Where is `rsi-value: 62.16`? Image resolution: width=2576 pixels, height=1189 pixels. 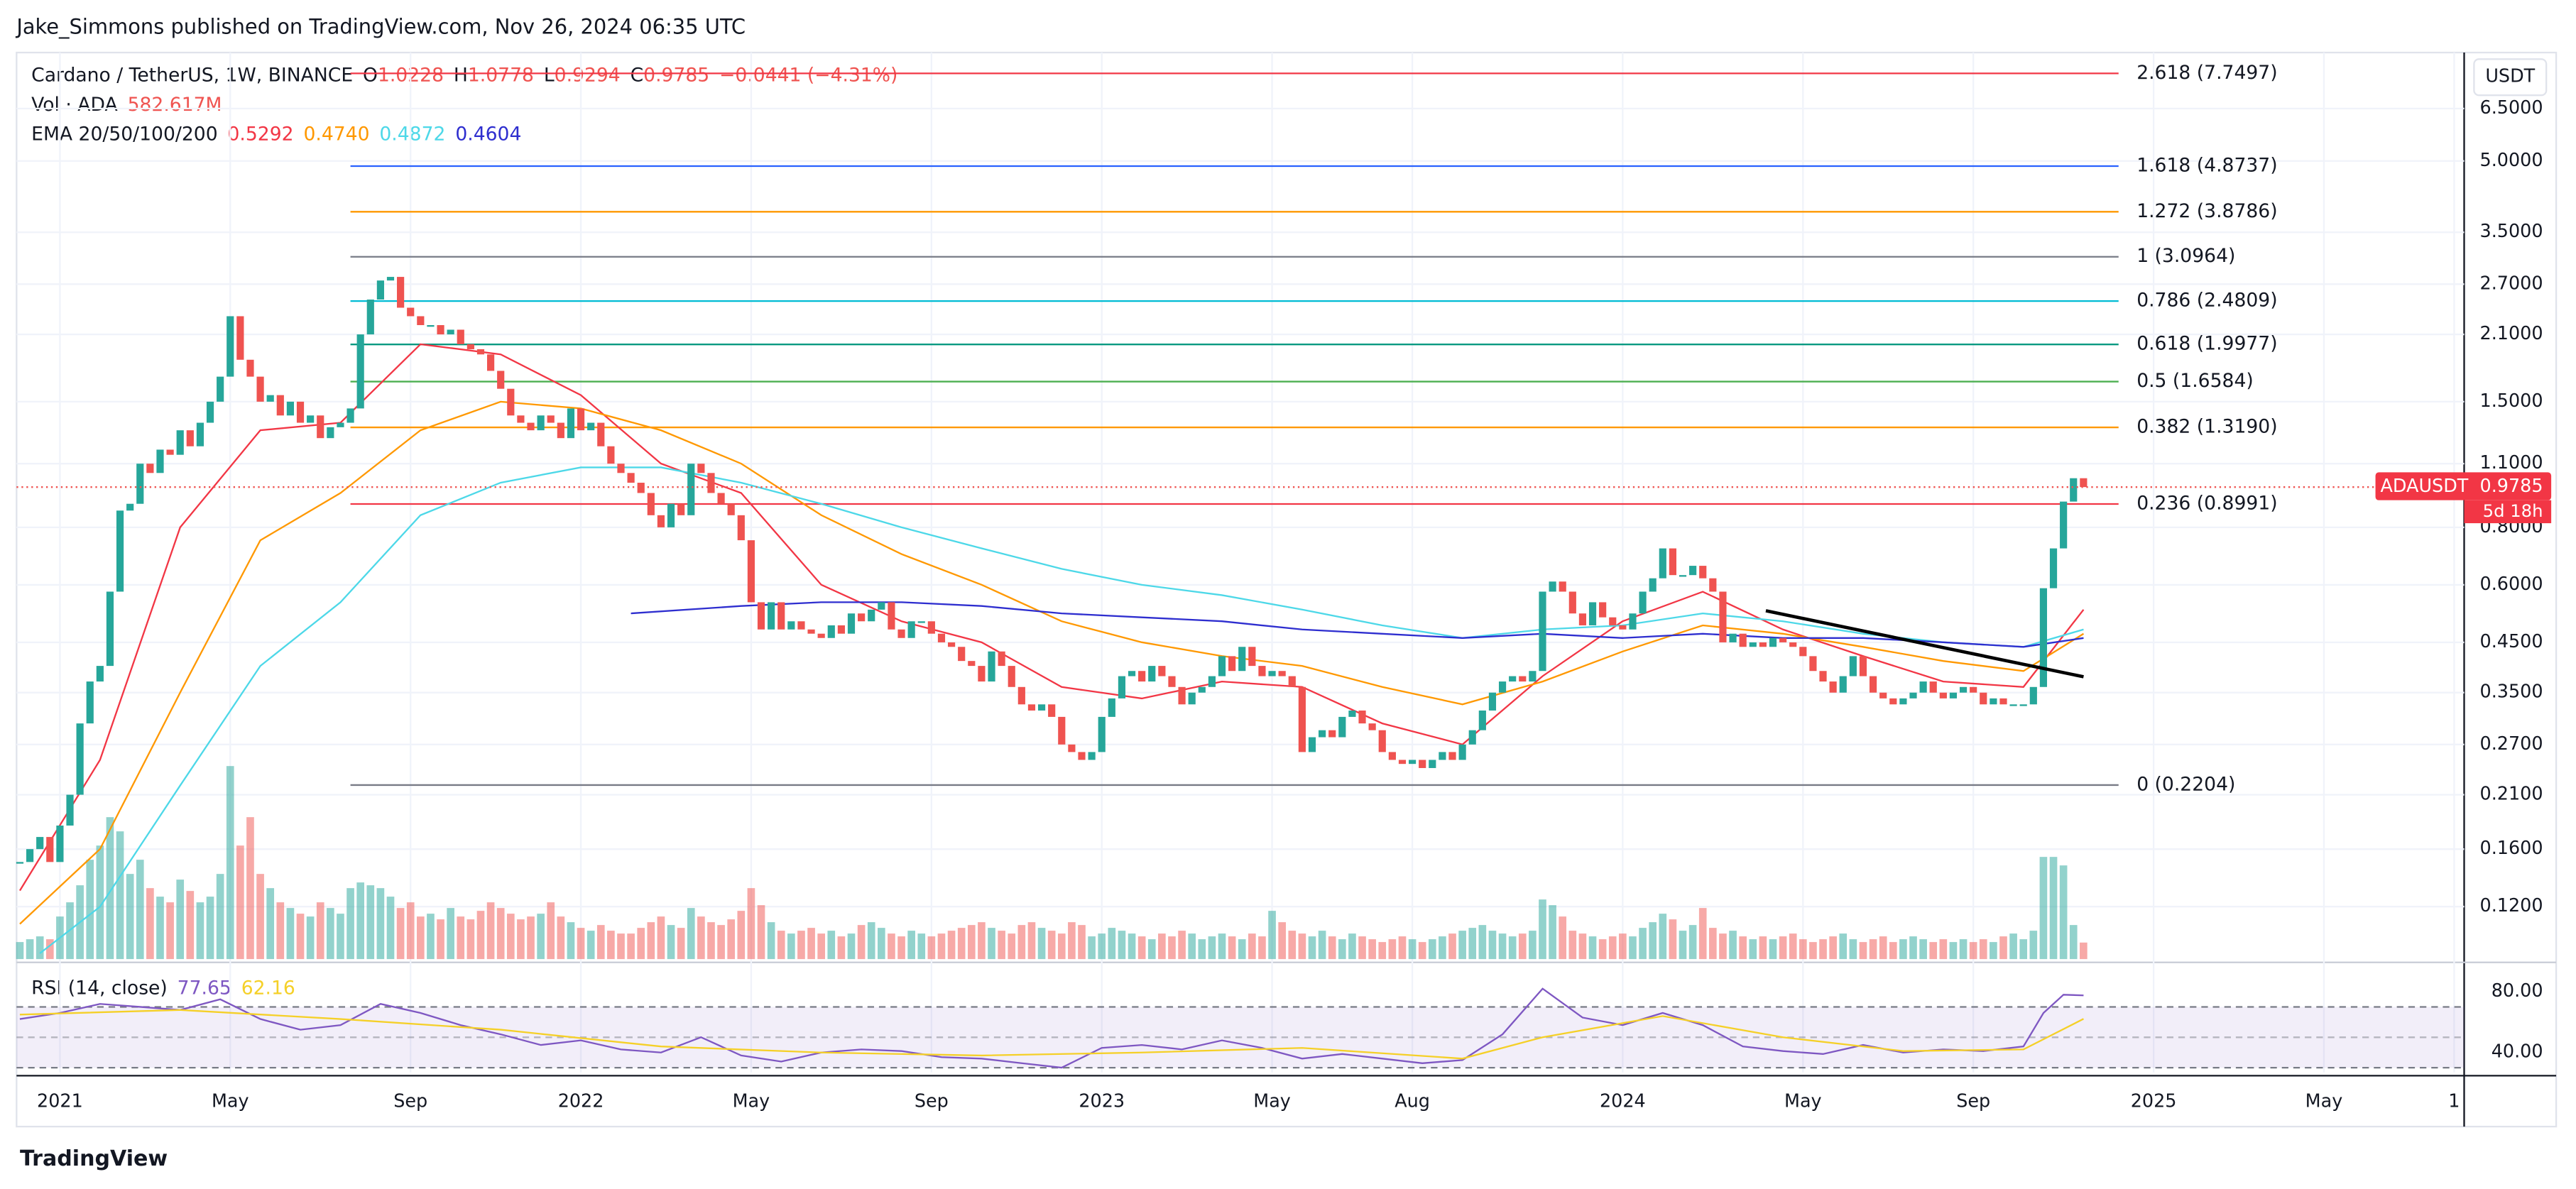 rsi-value: 62.16 is located at coordinates (268, 988).